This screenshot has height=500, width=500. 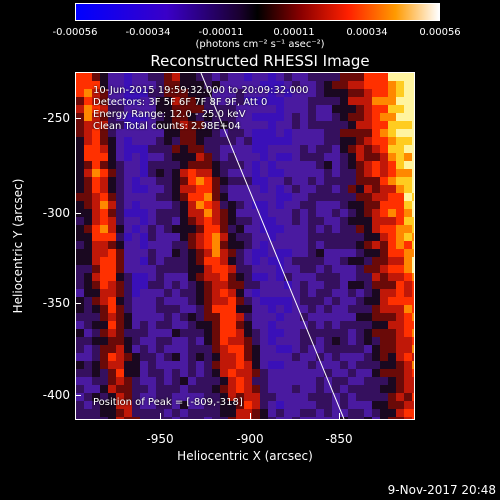 I want to click on colorbar, so click(x=257, y=12).